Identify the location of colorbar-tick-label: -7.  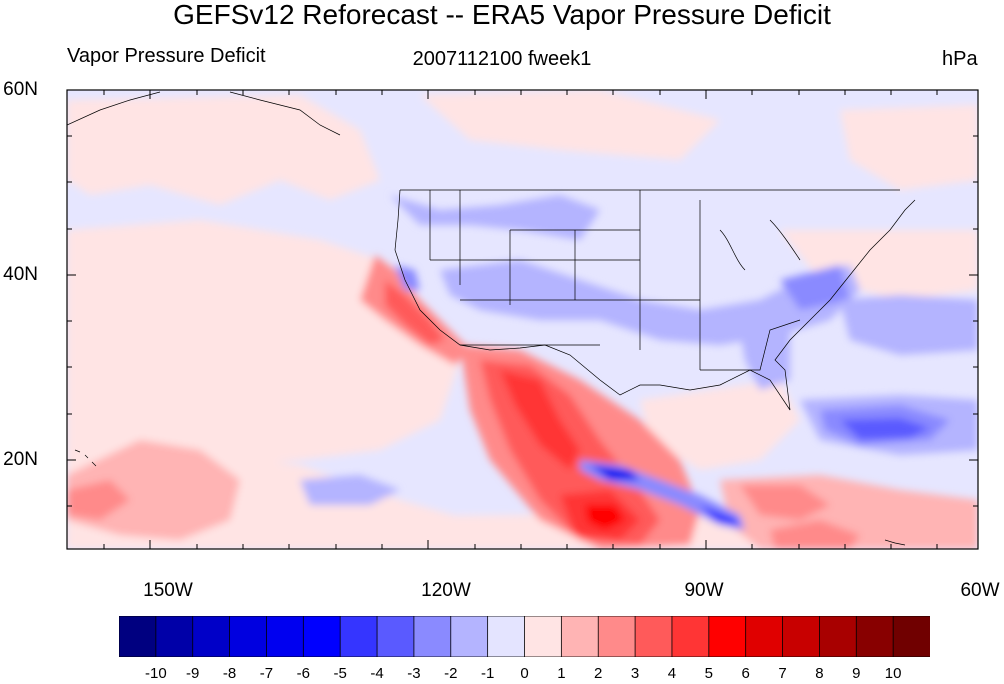
(266, 673).